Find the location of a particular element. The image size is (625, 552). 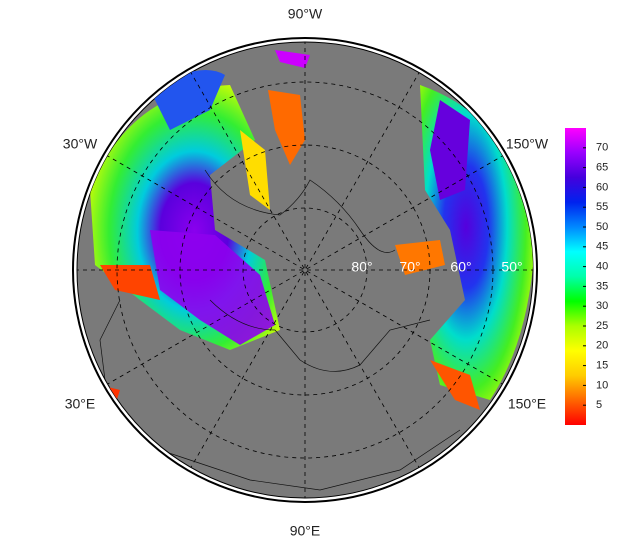

colorbar-tick-label: 65 is located at coordinates (602, 168).